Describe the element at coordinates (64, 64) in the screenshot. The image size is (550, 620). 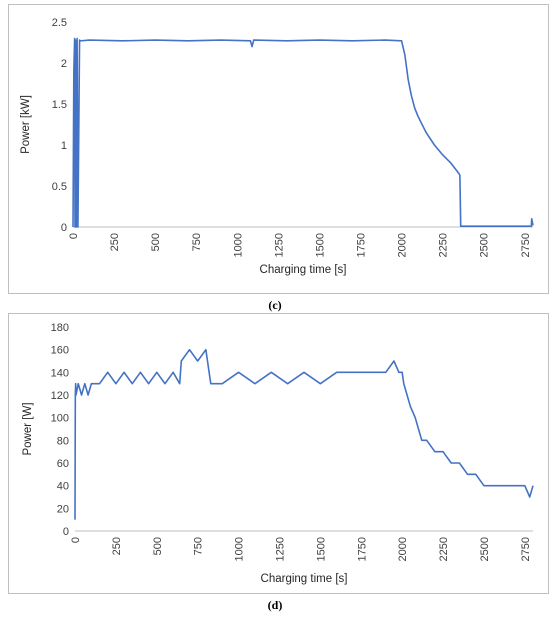
I see `y-tick-label: 2` at that location.